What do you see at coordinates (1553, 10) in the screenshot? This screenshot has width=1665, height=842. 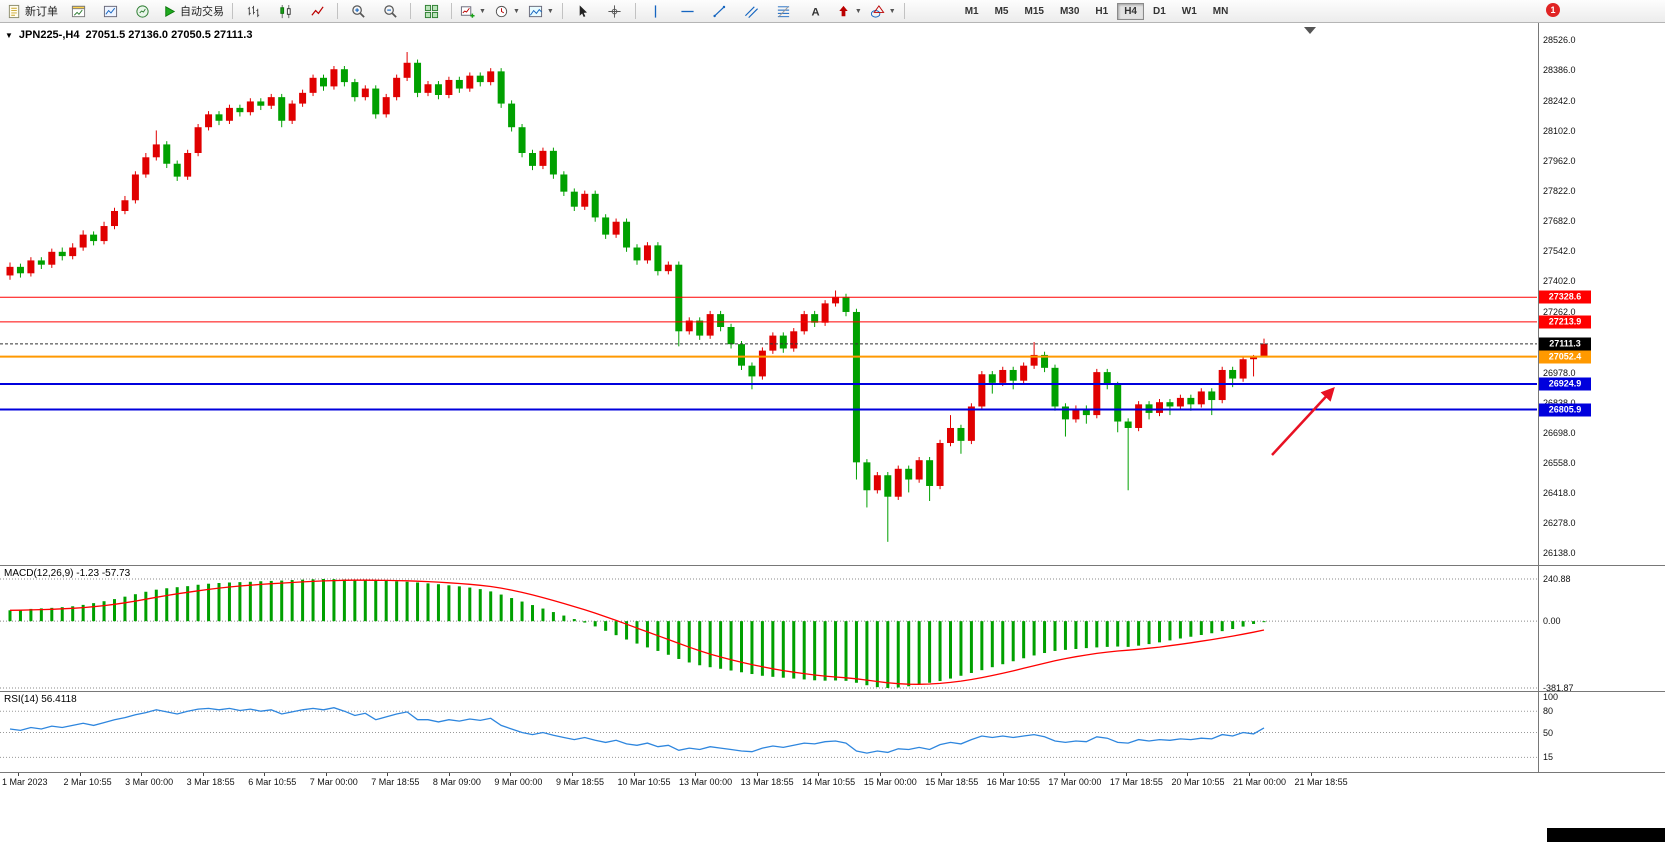 I see `notification-badge: 1` at bounding box center [1553, 10].